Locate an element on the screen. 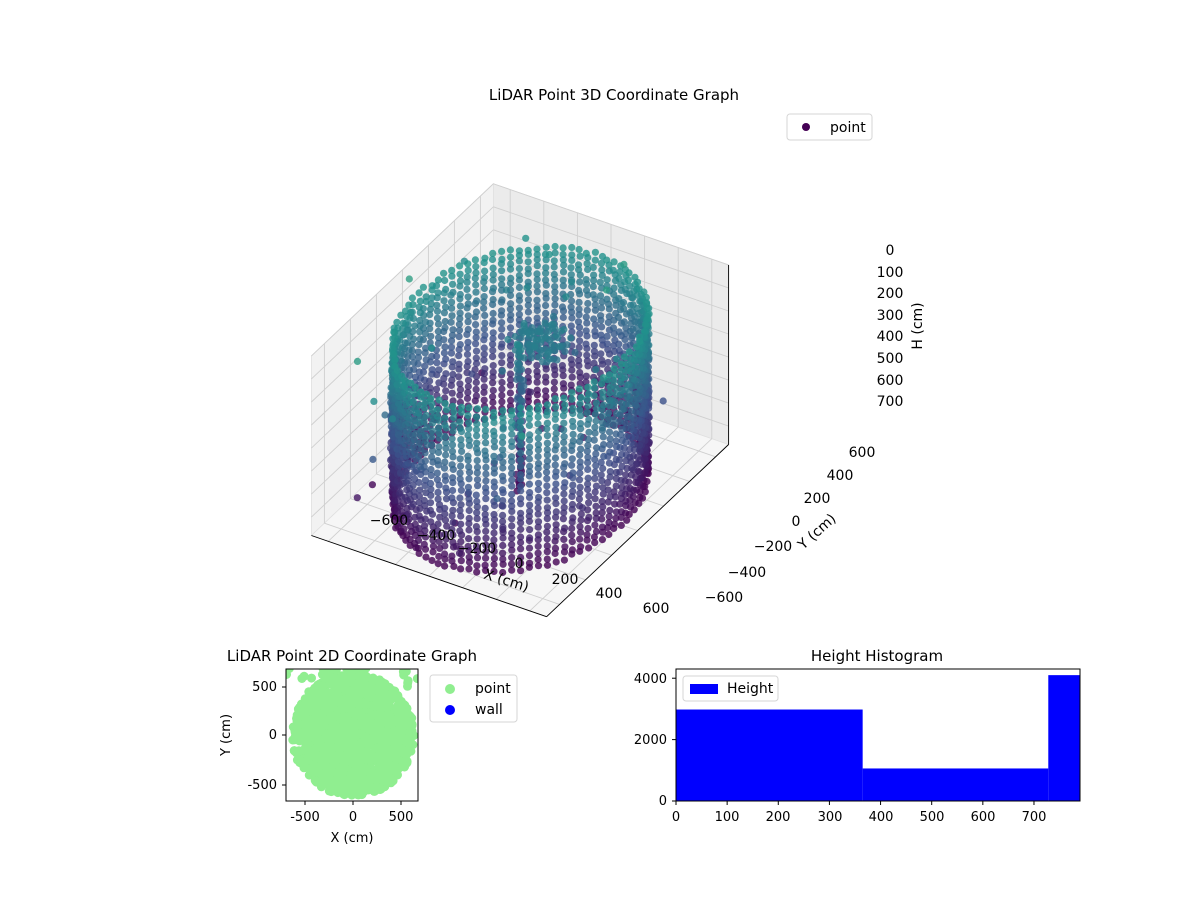 This screenshot has width=1200, height=900. y-tick-label: 0 is located at coordinates (663, 801).